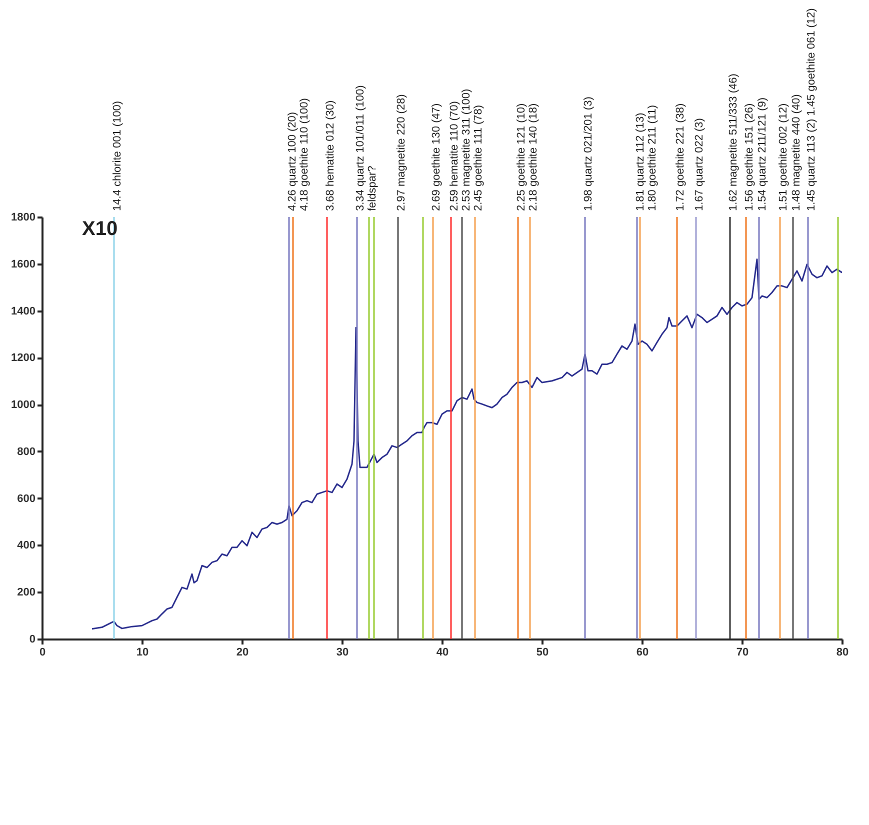 This screenshot has height=825, width=869. Describe the element at coordinates (454, 156) in the screenshot. I see `ref-line-label: 2.59 hematite 110 (70)` at that location.